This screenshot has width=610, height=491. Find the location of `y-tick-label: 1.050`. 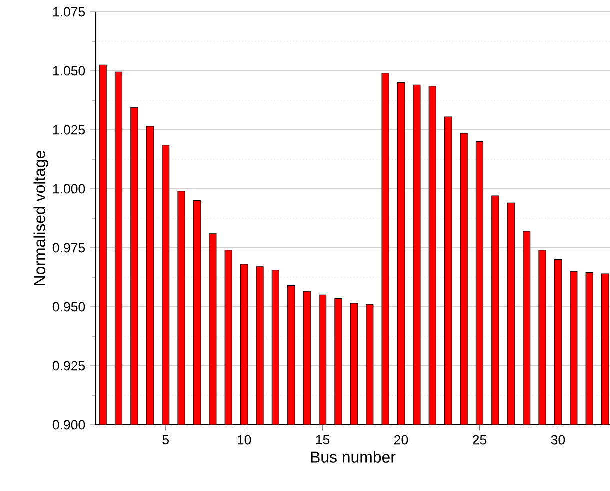

y-tick-label: 1.050 is located at coordinates (69, 71).